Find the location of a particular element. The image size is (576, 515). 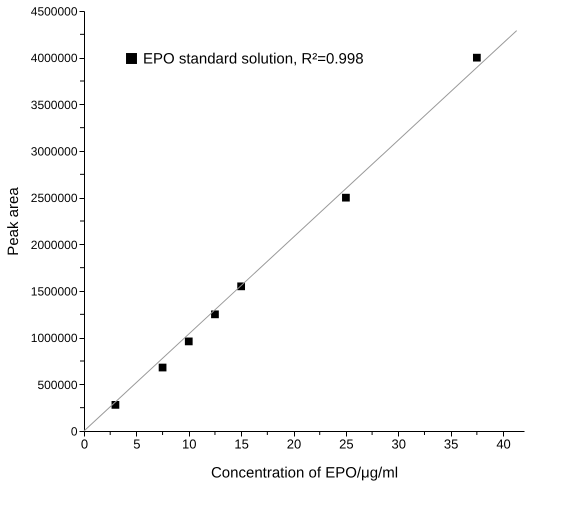

y-tick-label: 2000000 is located at coordinates (54, 245).